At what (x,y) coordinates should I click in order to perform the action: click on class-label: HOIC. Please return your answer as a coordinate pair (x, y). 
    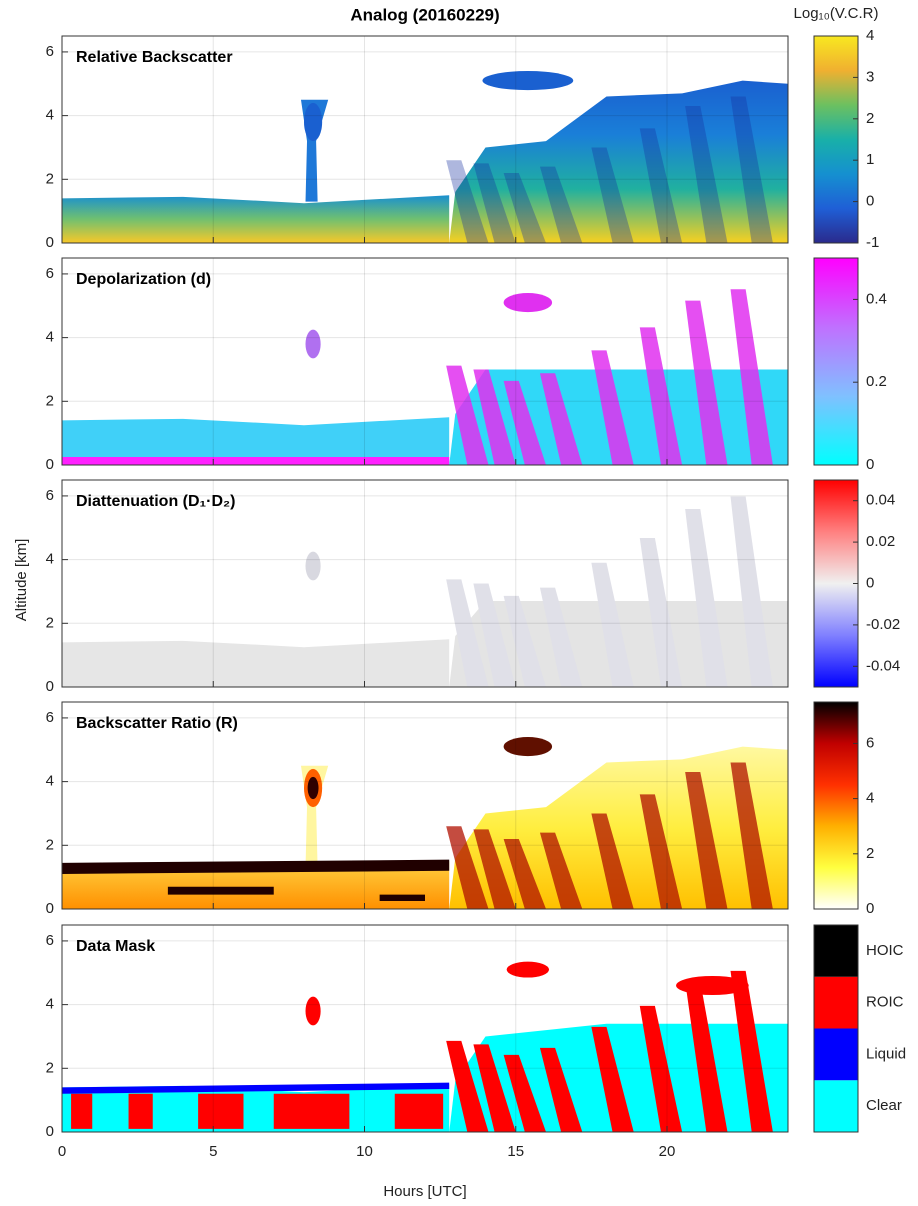
    Looking at the image, I should click on (885, 950).